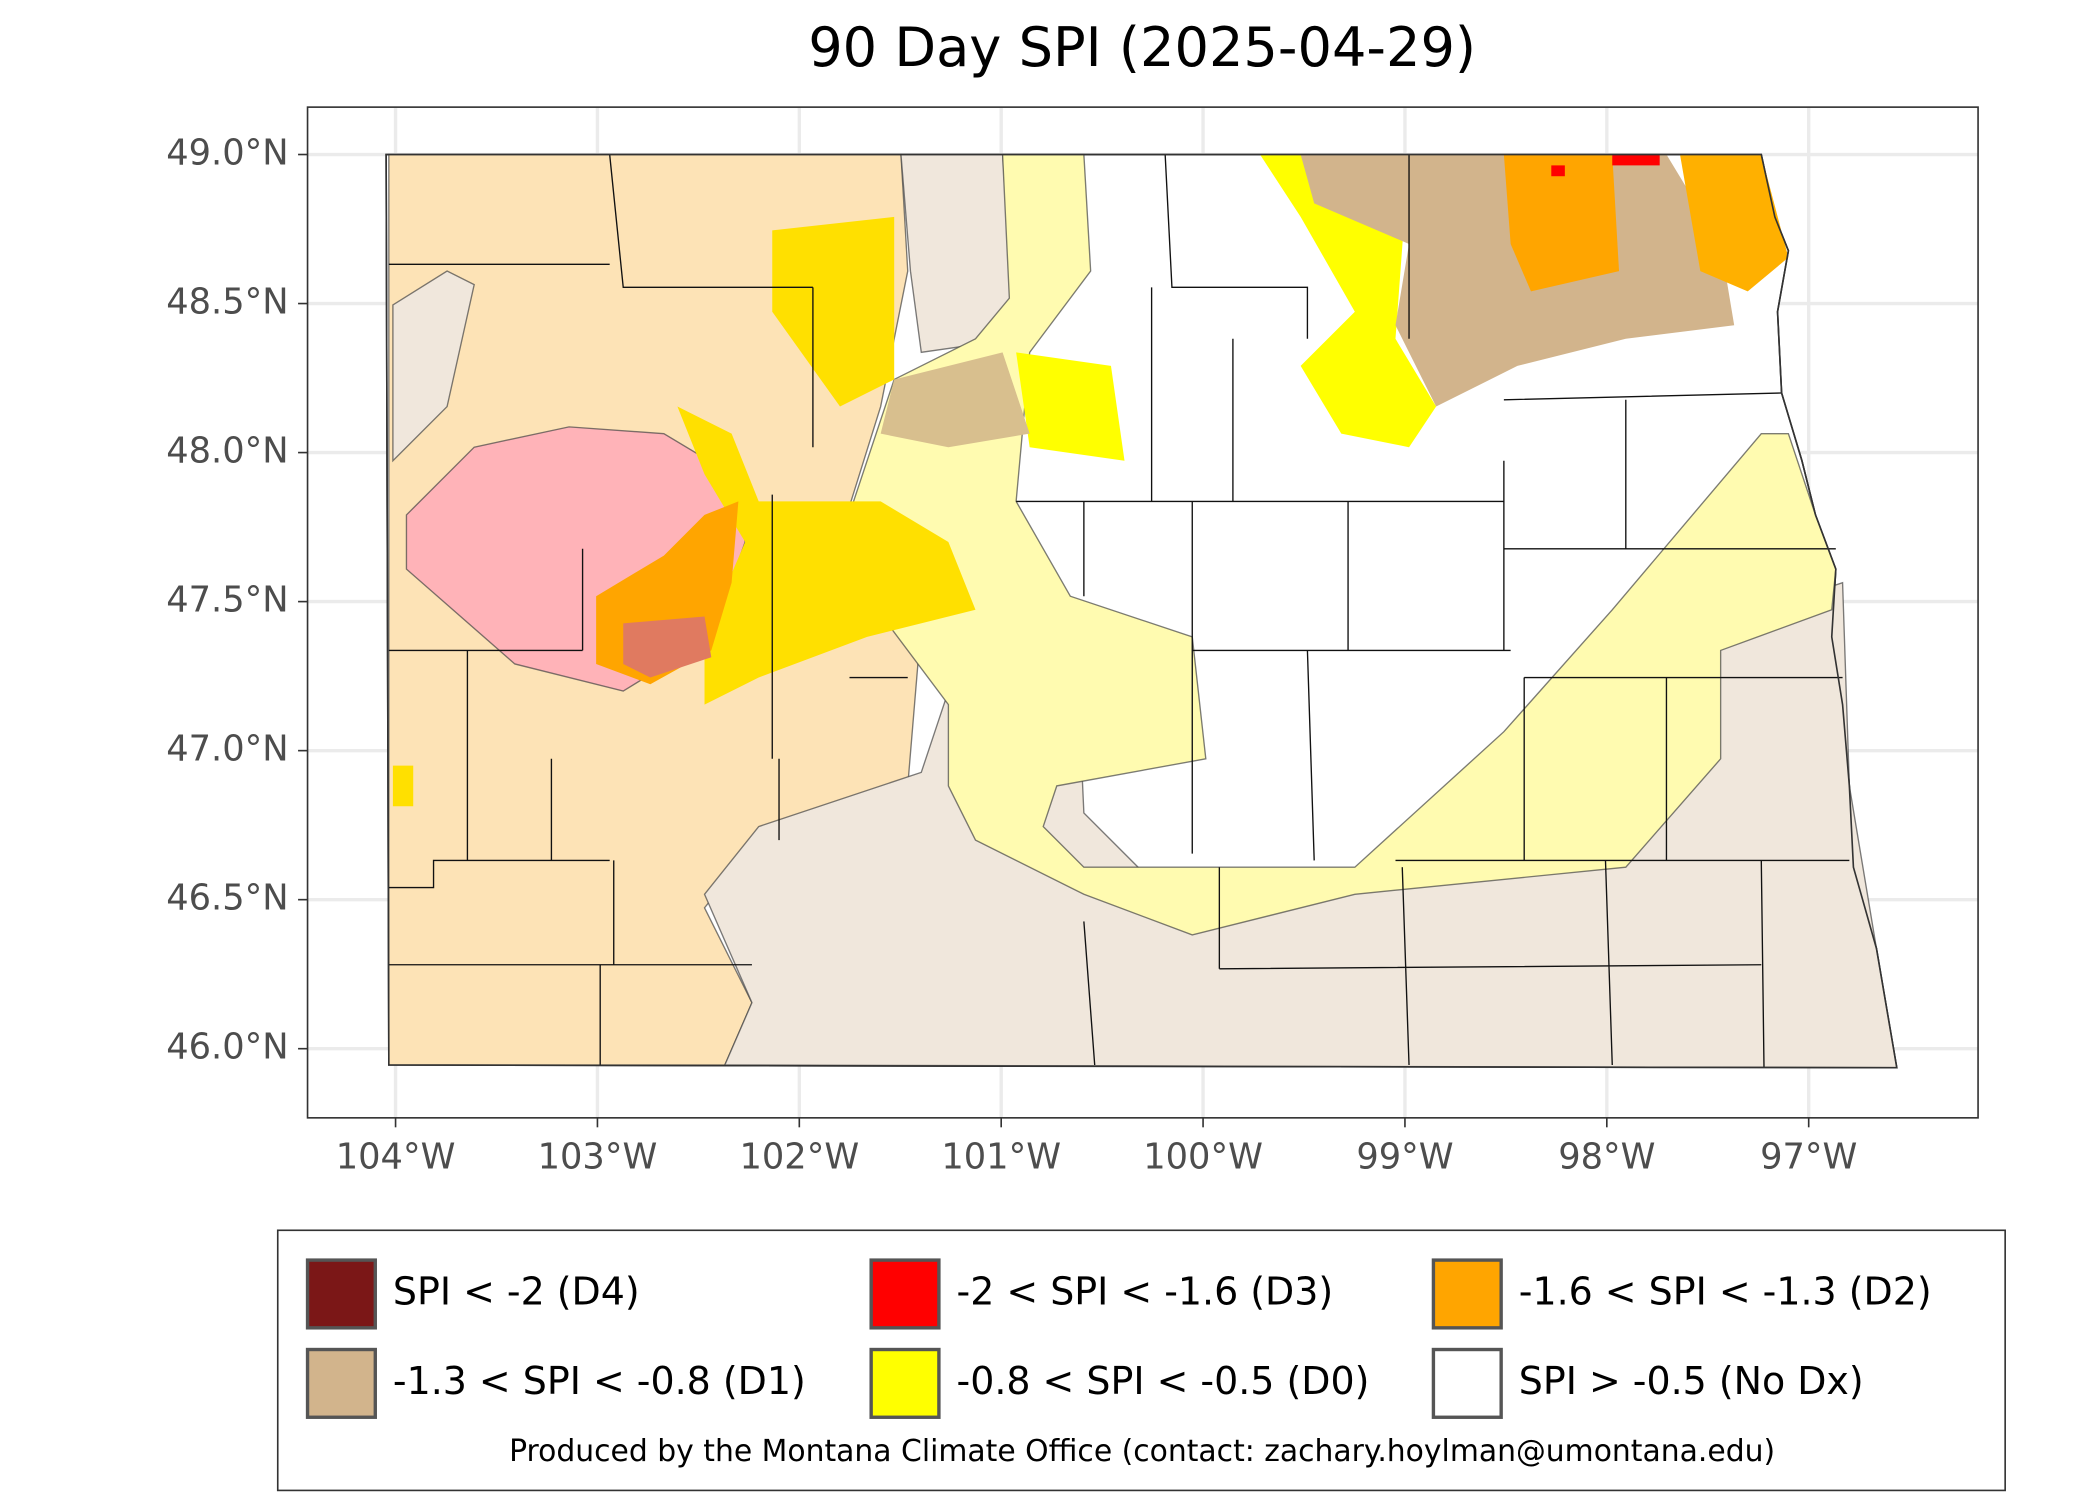  Describe the element at coordinates (1808, 1156) in the screenshot. I see `x-tick-label: 97°W` at that location.